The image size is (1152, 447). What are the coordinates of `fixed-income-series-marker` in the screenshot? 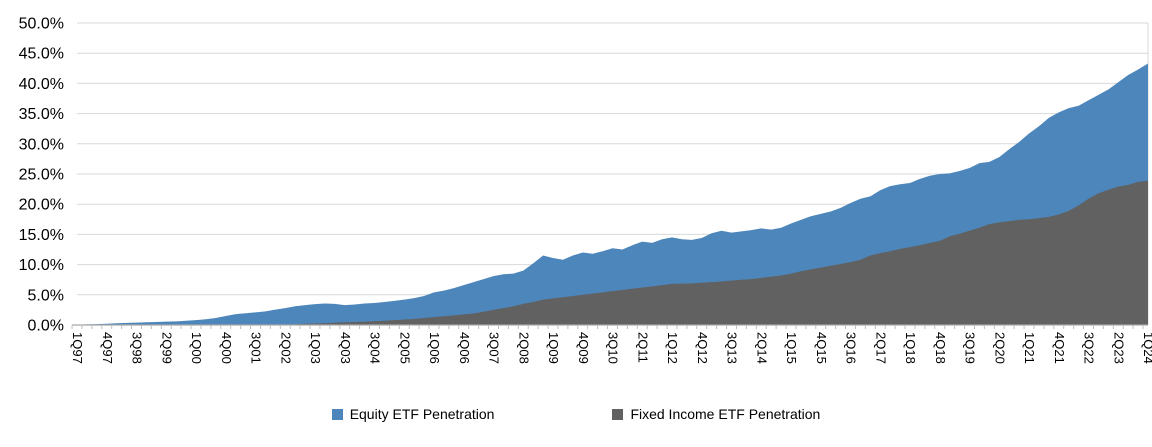 It's located at (618, 414).